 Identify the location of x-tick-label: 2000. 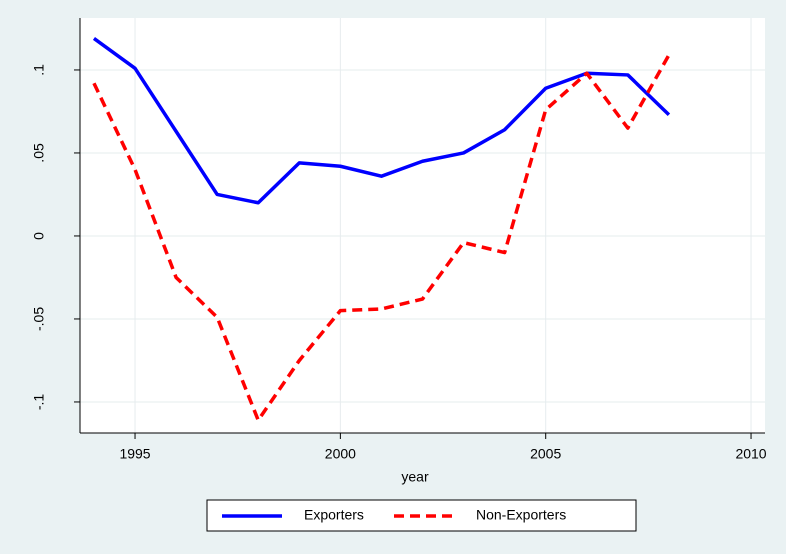
(340, 454).